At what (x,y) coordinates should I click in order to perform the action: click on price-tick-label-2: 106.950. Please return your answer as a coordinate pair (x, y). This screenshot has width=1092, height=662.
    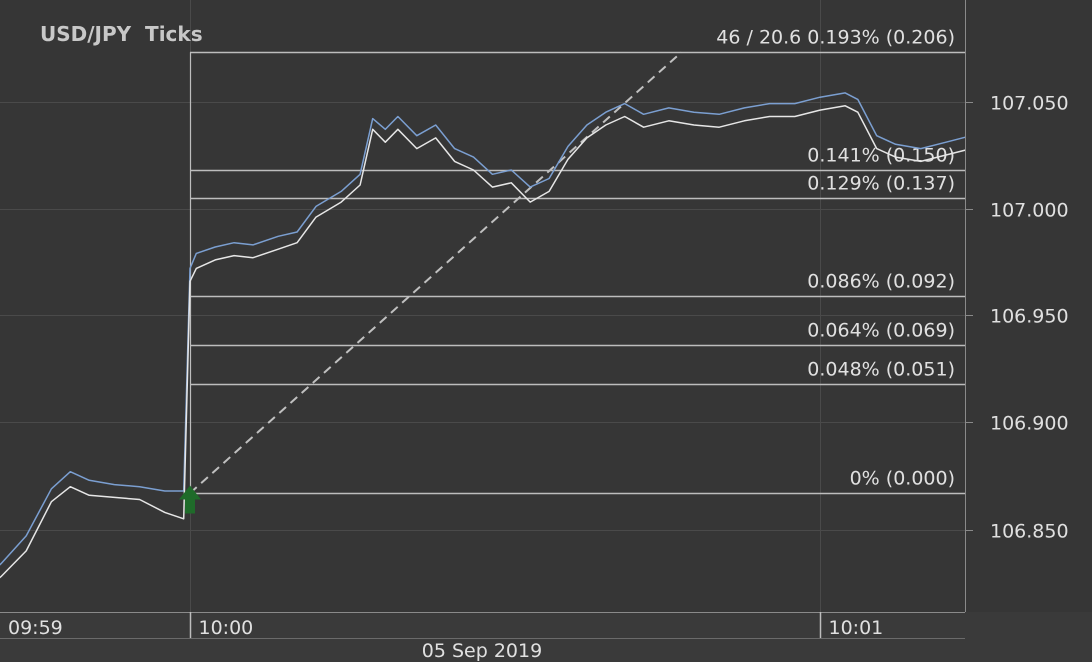
    Looking at the image, I should click on (1029, 317).